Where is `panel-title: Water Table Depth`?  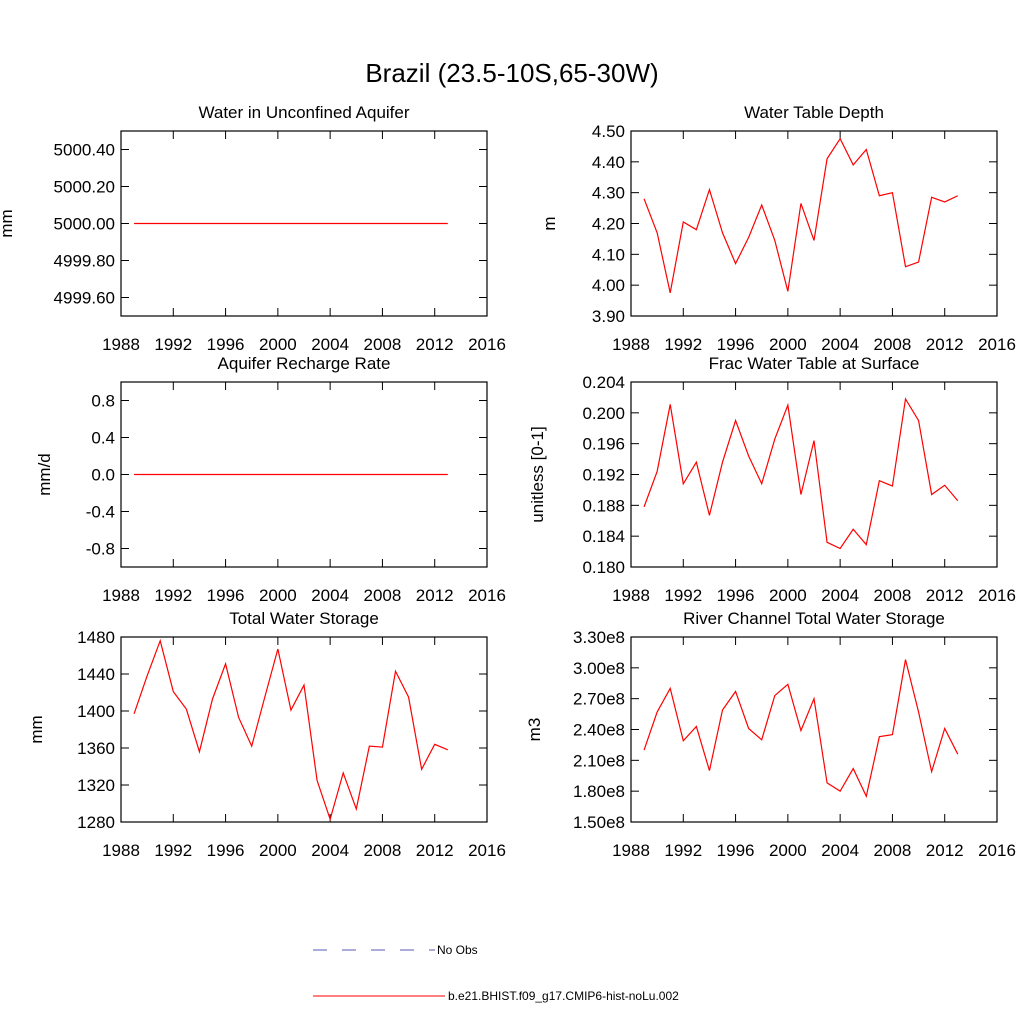
panel-title: Water Table Depth is located at coordinates (814, 112).